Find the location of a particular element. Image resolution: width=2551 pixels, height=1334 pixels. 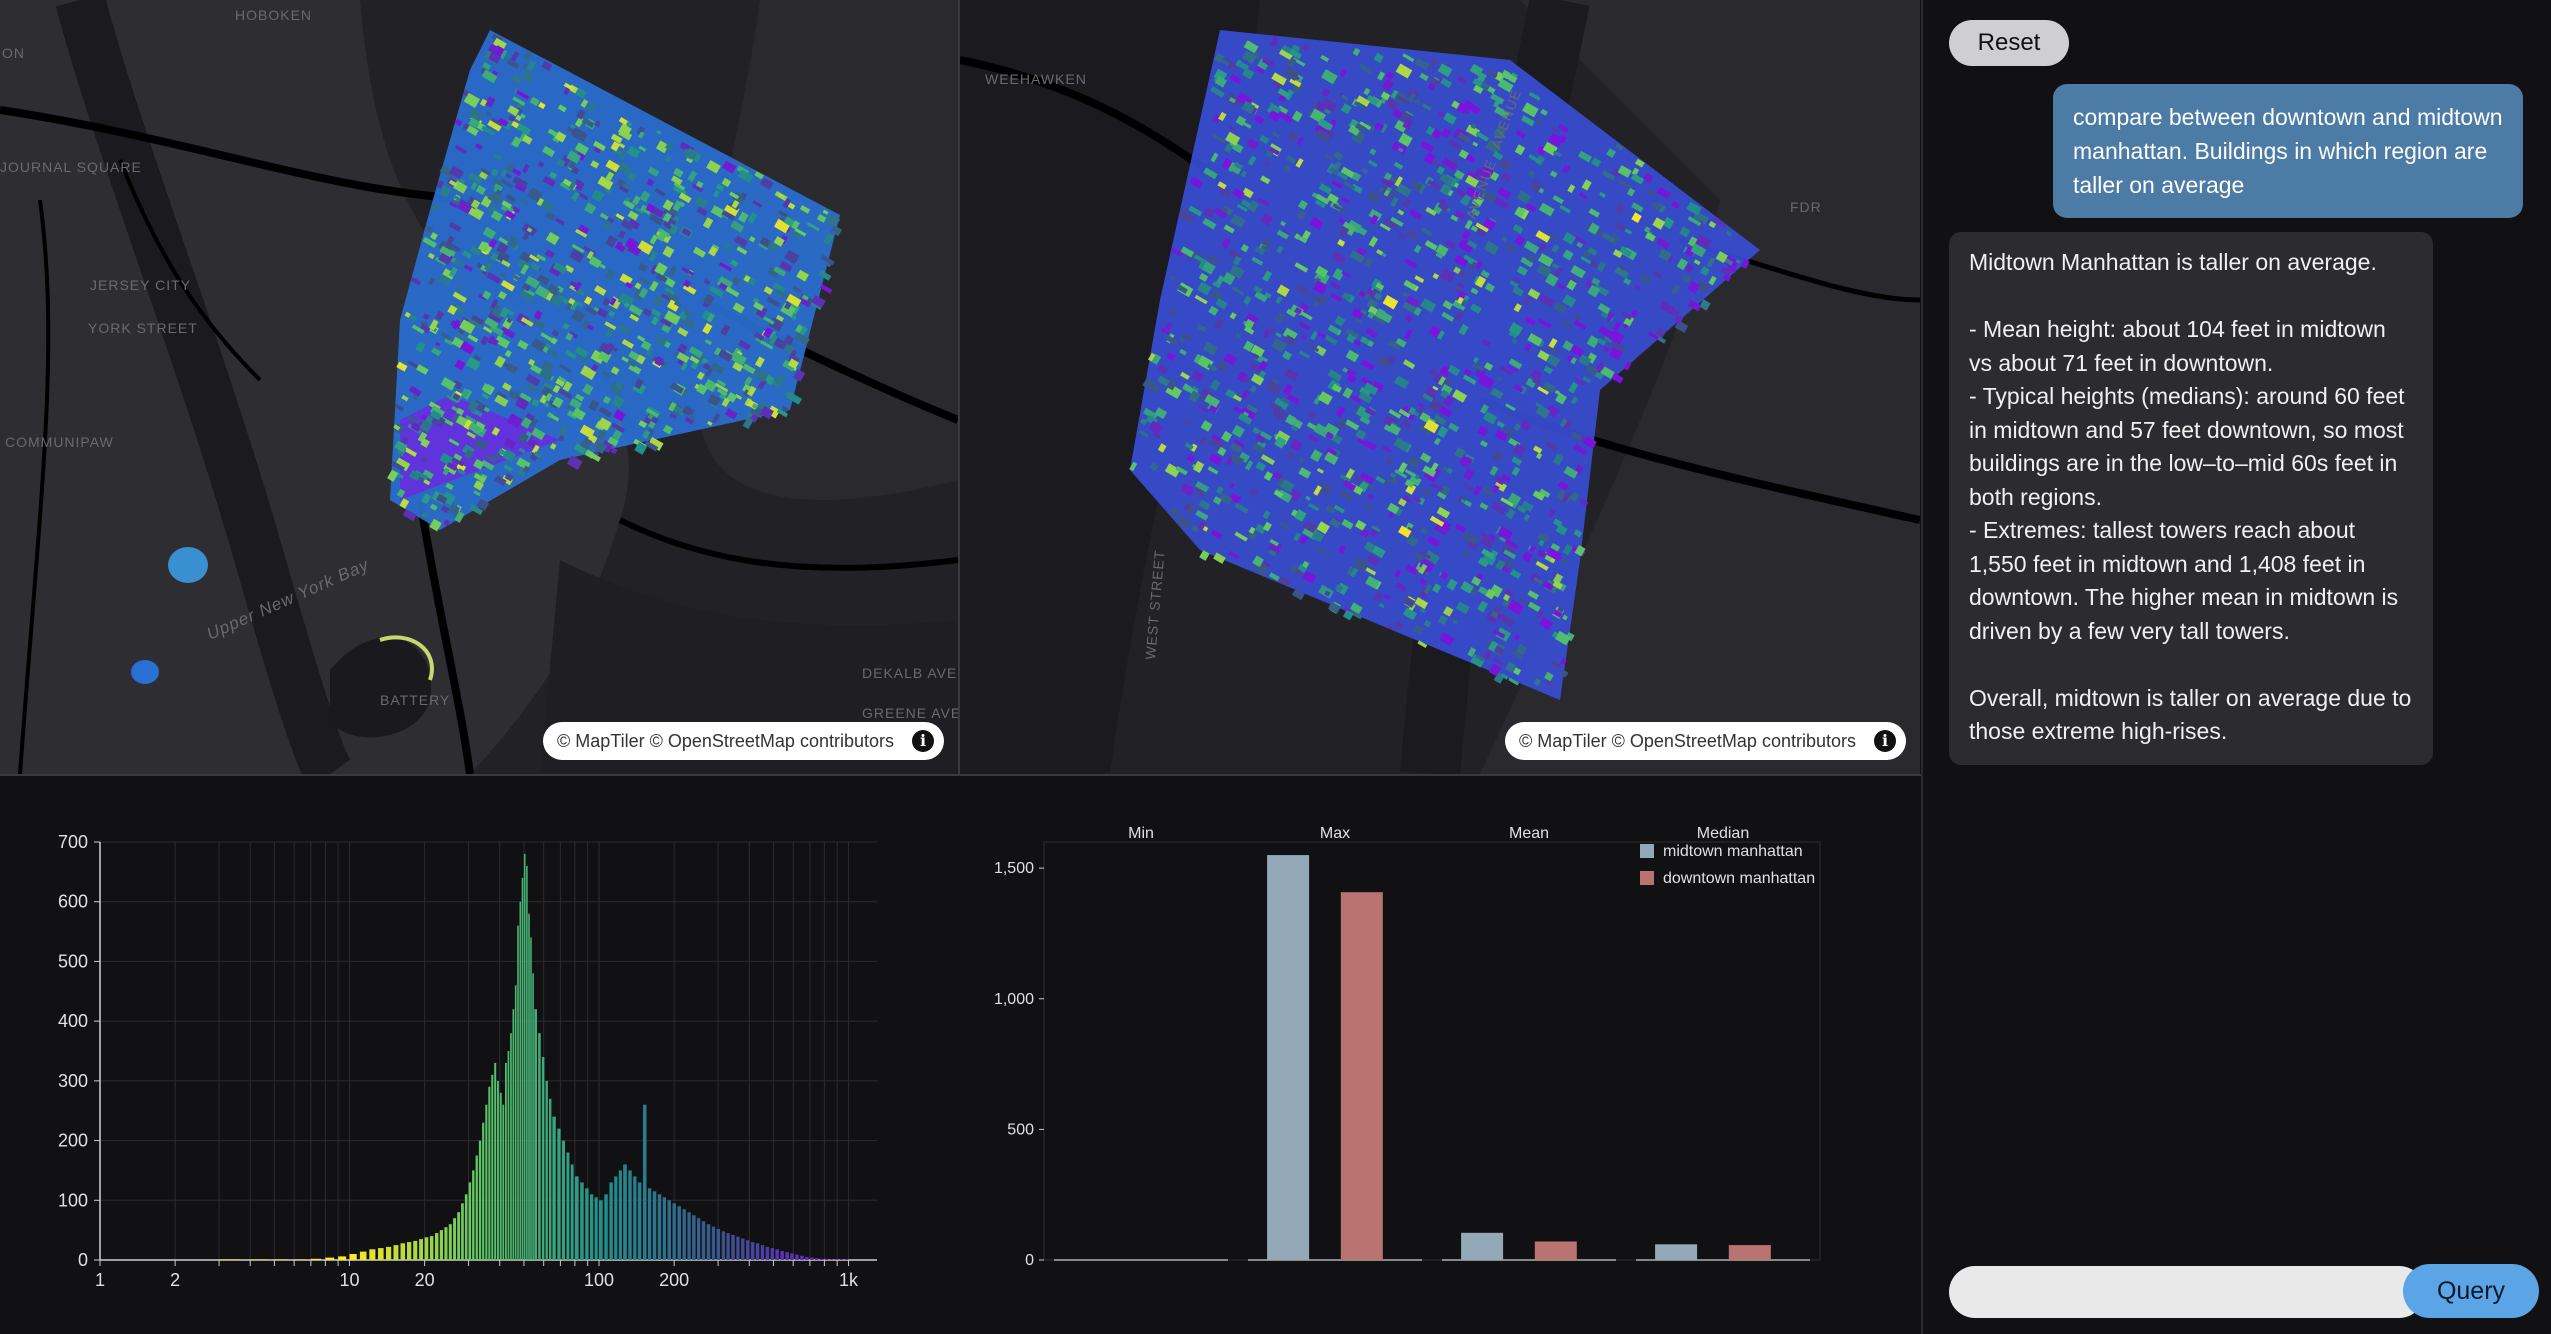

reset-button: Reset is located at coordinates (2009, 43).